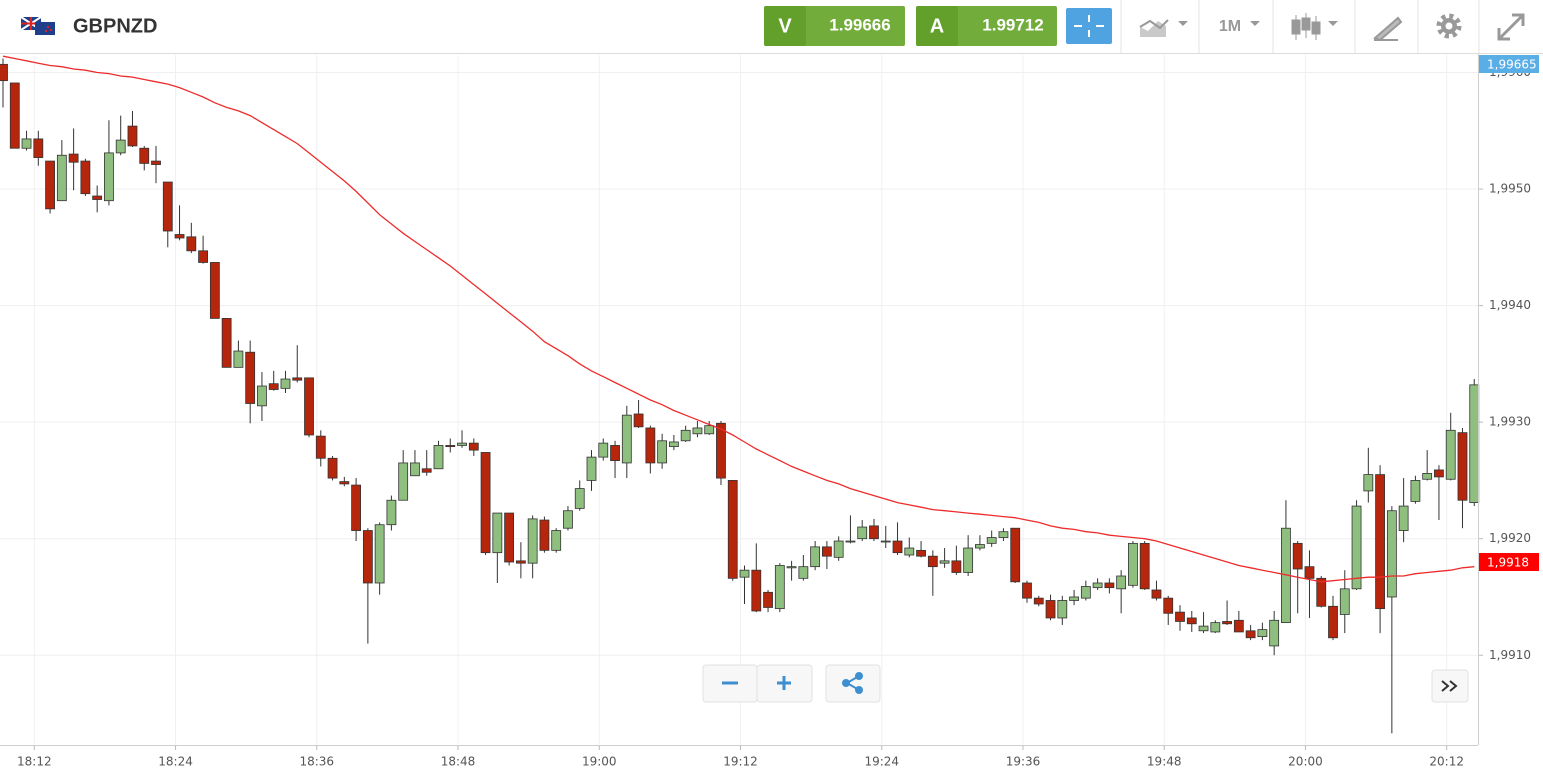  Describe the element at coordinates (1239, 26) in the screenshot. I see `timeframe-button: 1M` at that location.